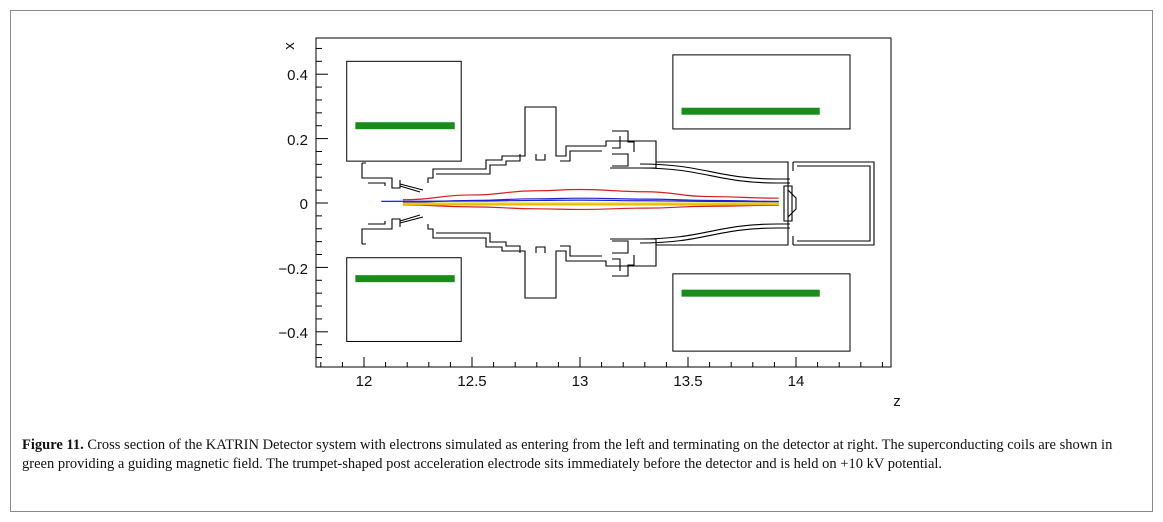 The height and width of the screenshot is (522, 1163). Describe the element at coordinates (297, 75) in the screenshot. I see `y-tick-label: 0.4` at that location.